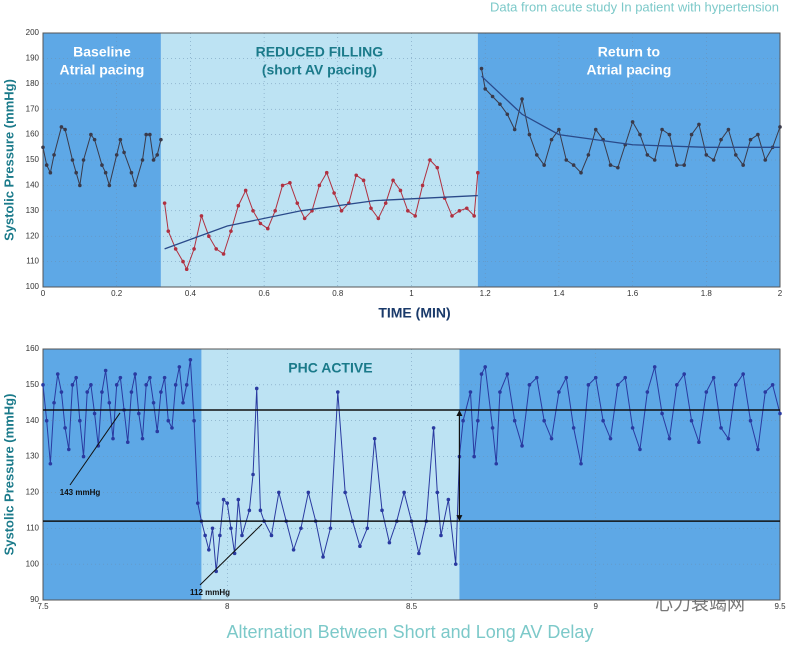  I want to click on y-tick-label: 130, so click(33, 456).